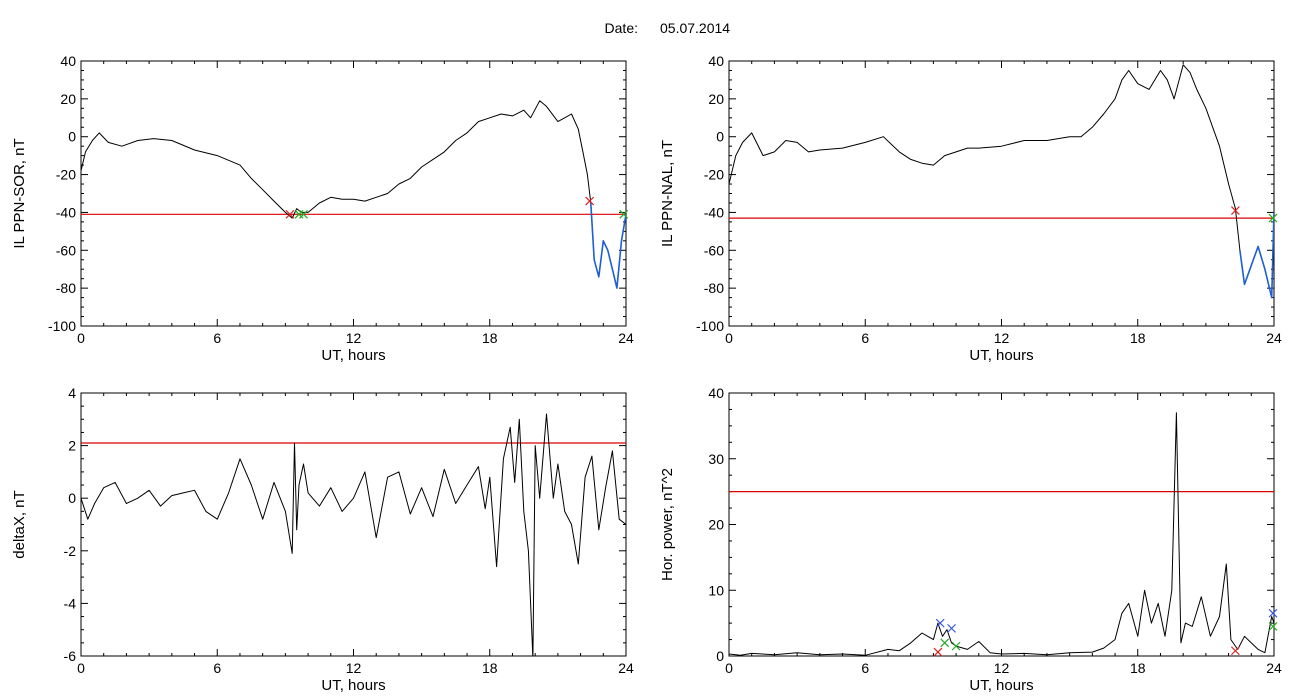 This screenshot has height=700, width=1300. Describe the element at coordinates (667, 524) in the screenshot. I see `y-axis-label: Hor. power, nT^2` at that location.